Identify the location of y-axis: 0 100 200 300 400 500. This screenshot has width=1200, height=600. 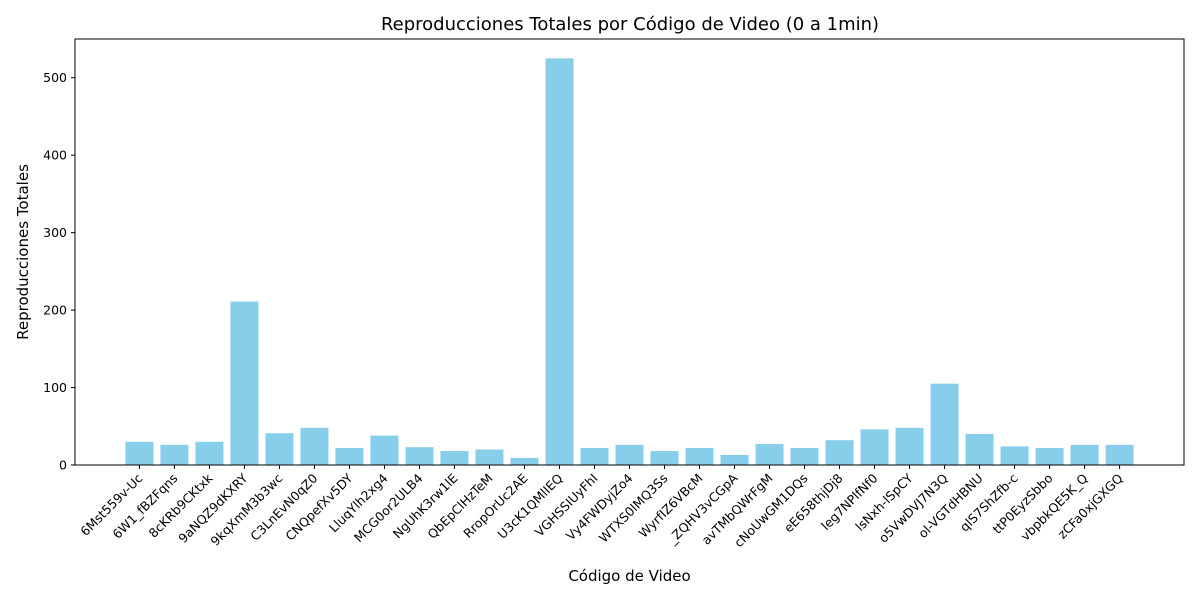
(59, 271).